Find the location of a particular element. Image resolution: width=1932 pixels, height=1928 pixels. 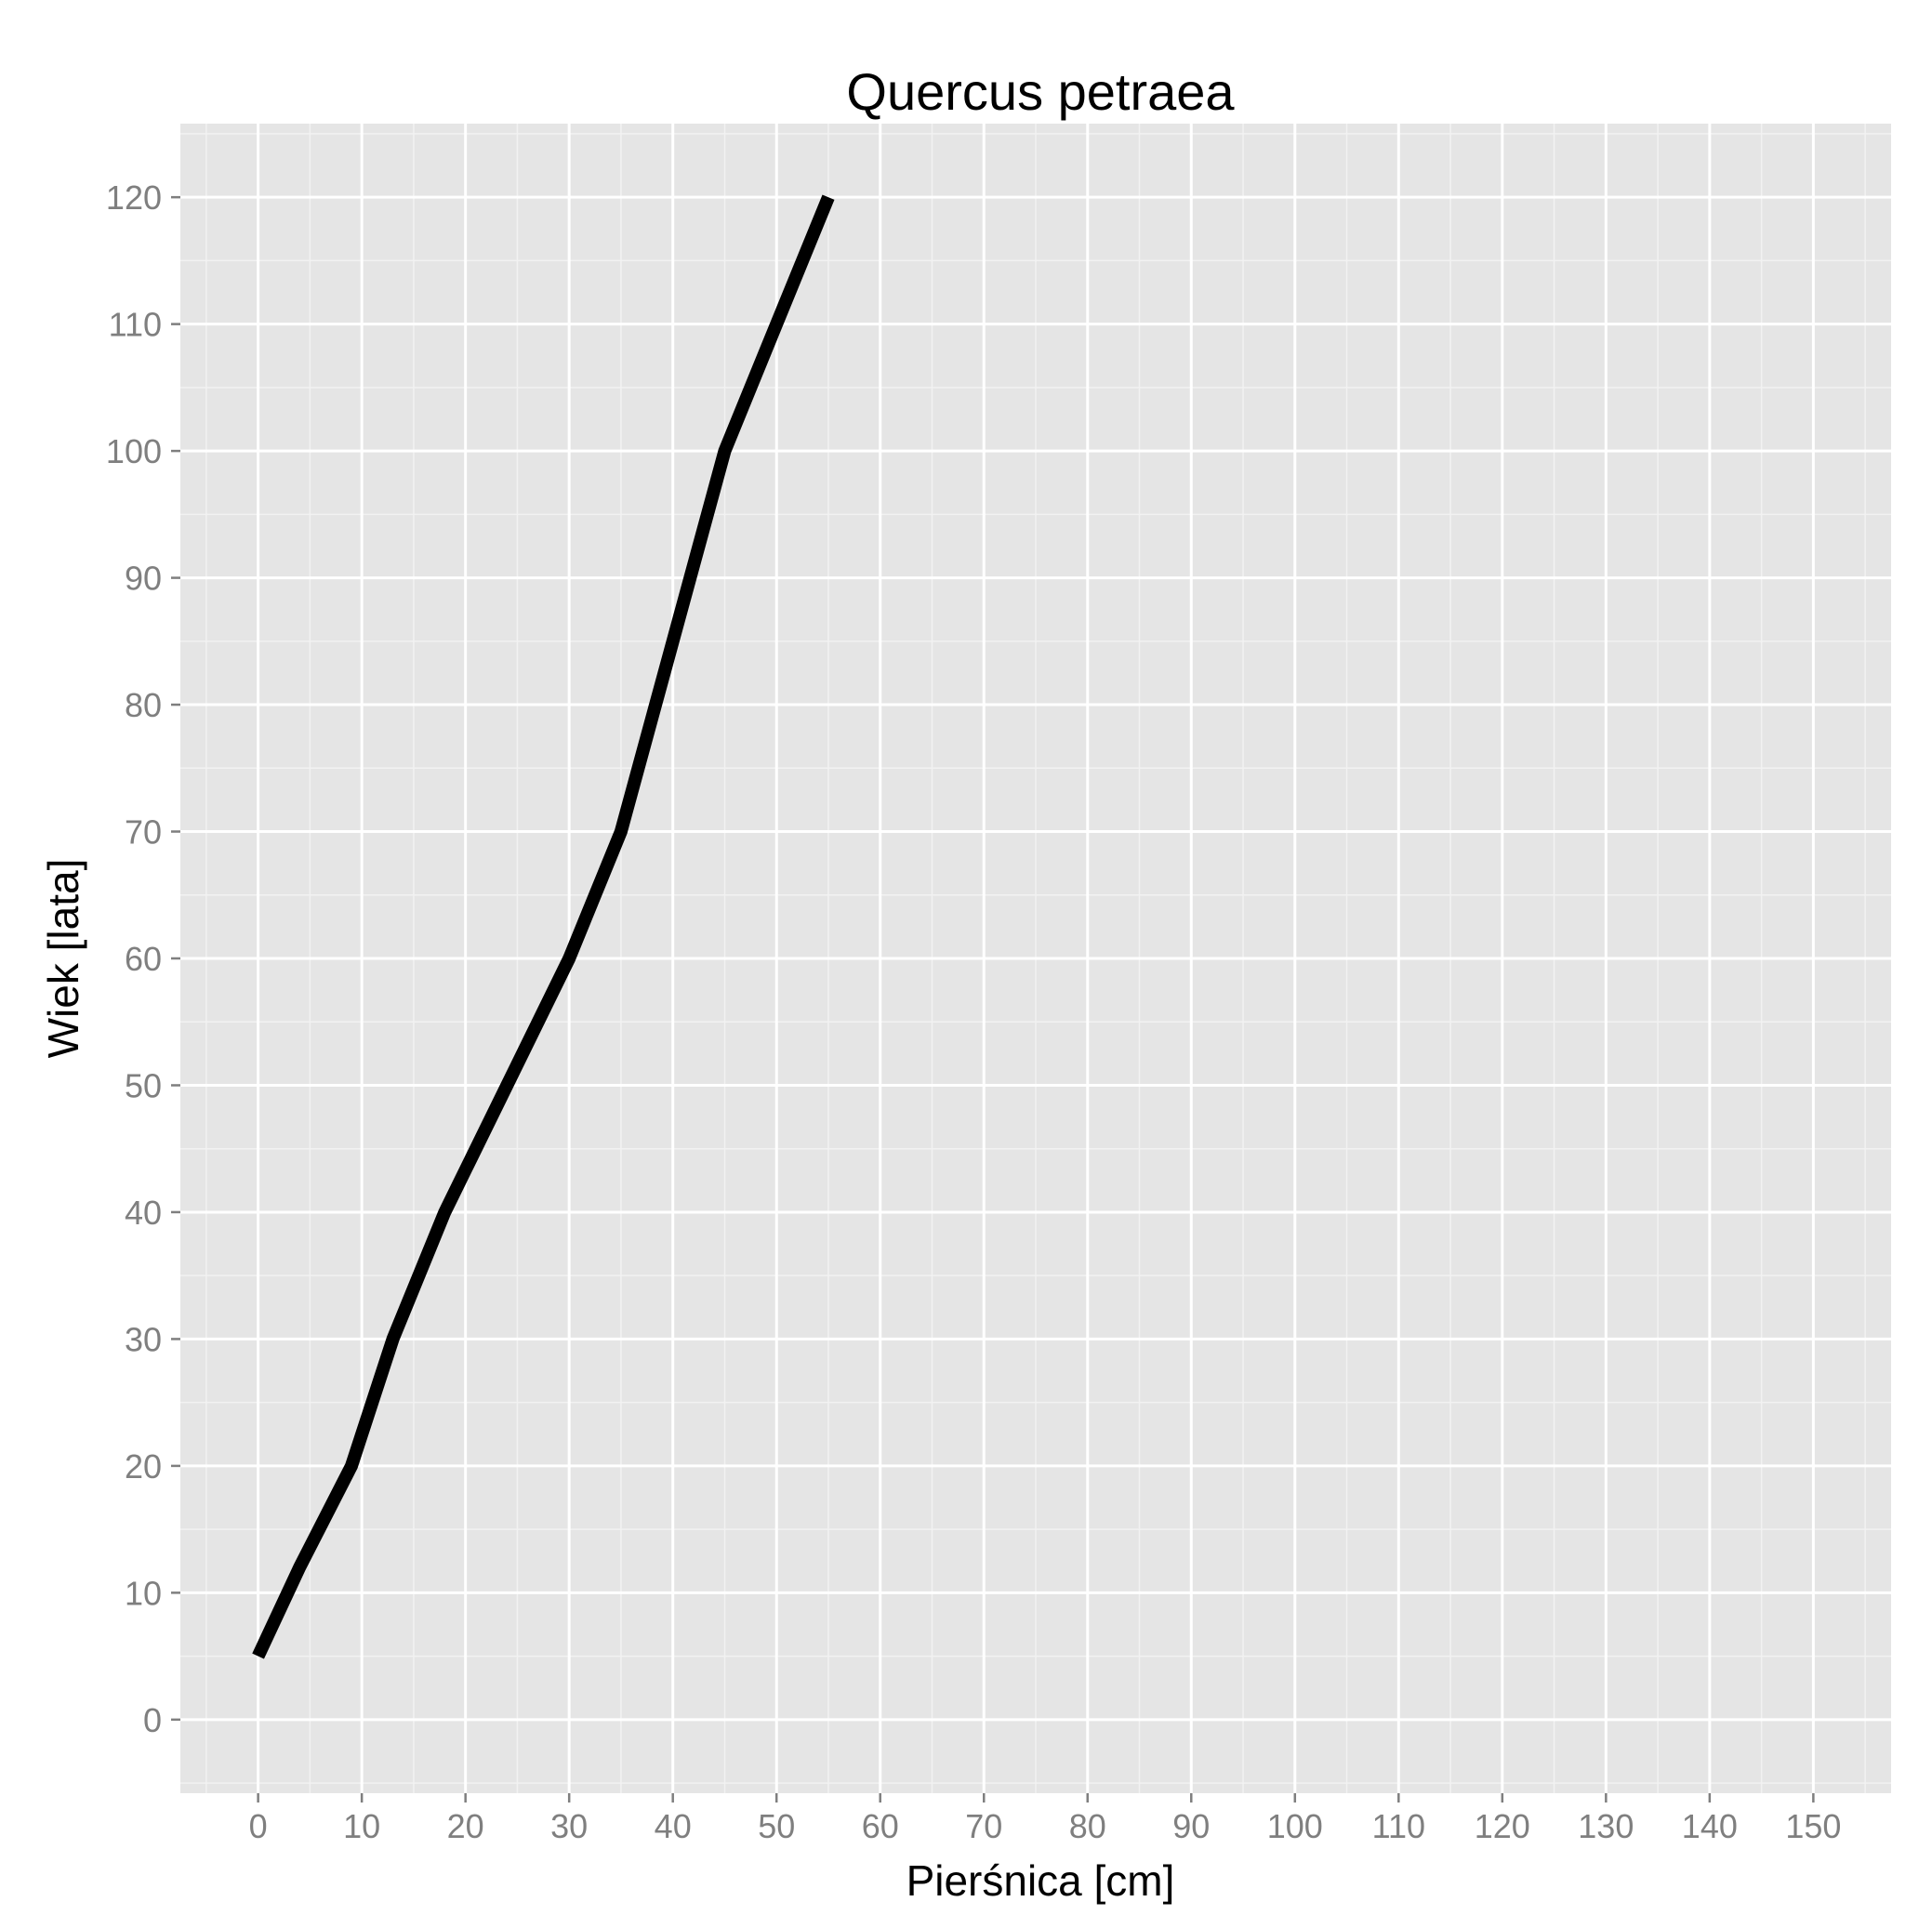

y-tick-label: 70 is located at coordinates (143, 832).